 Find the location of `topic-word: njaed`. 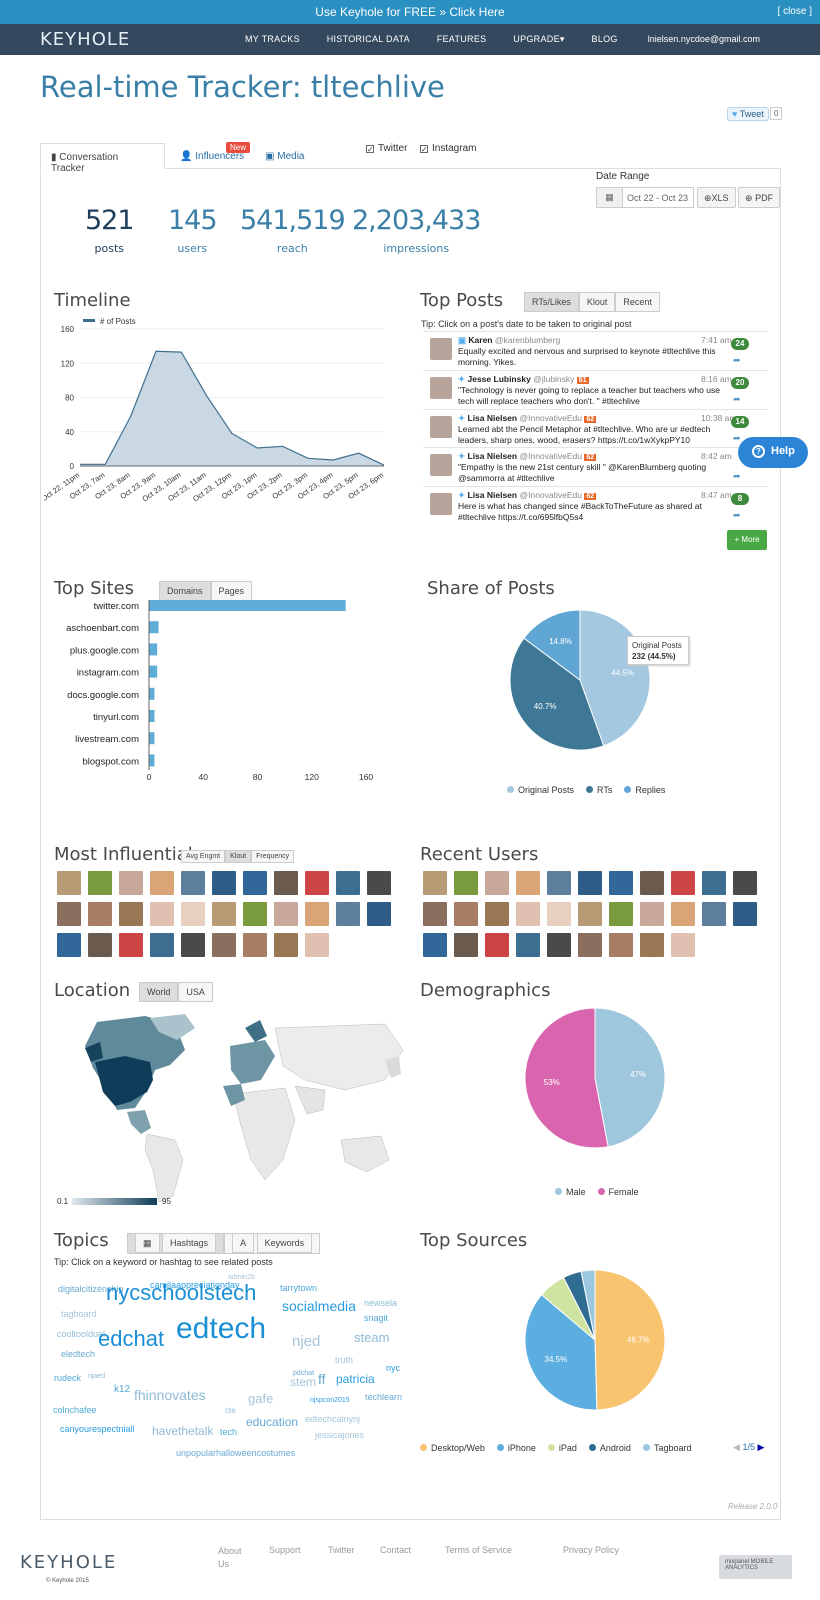

topic-word: njaed is located at coordinates (97, 1376).